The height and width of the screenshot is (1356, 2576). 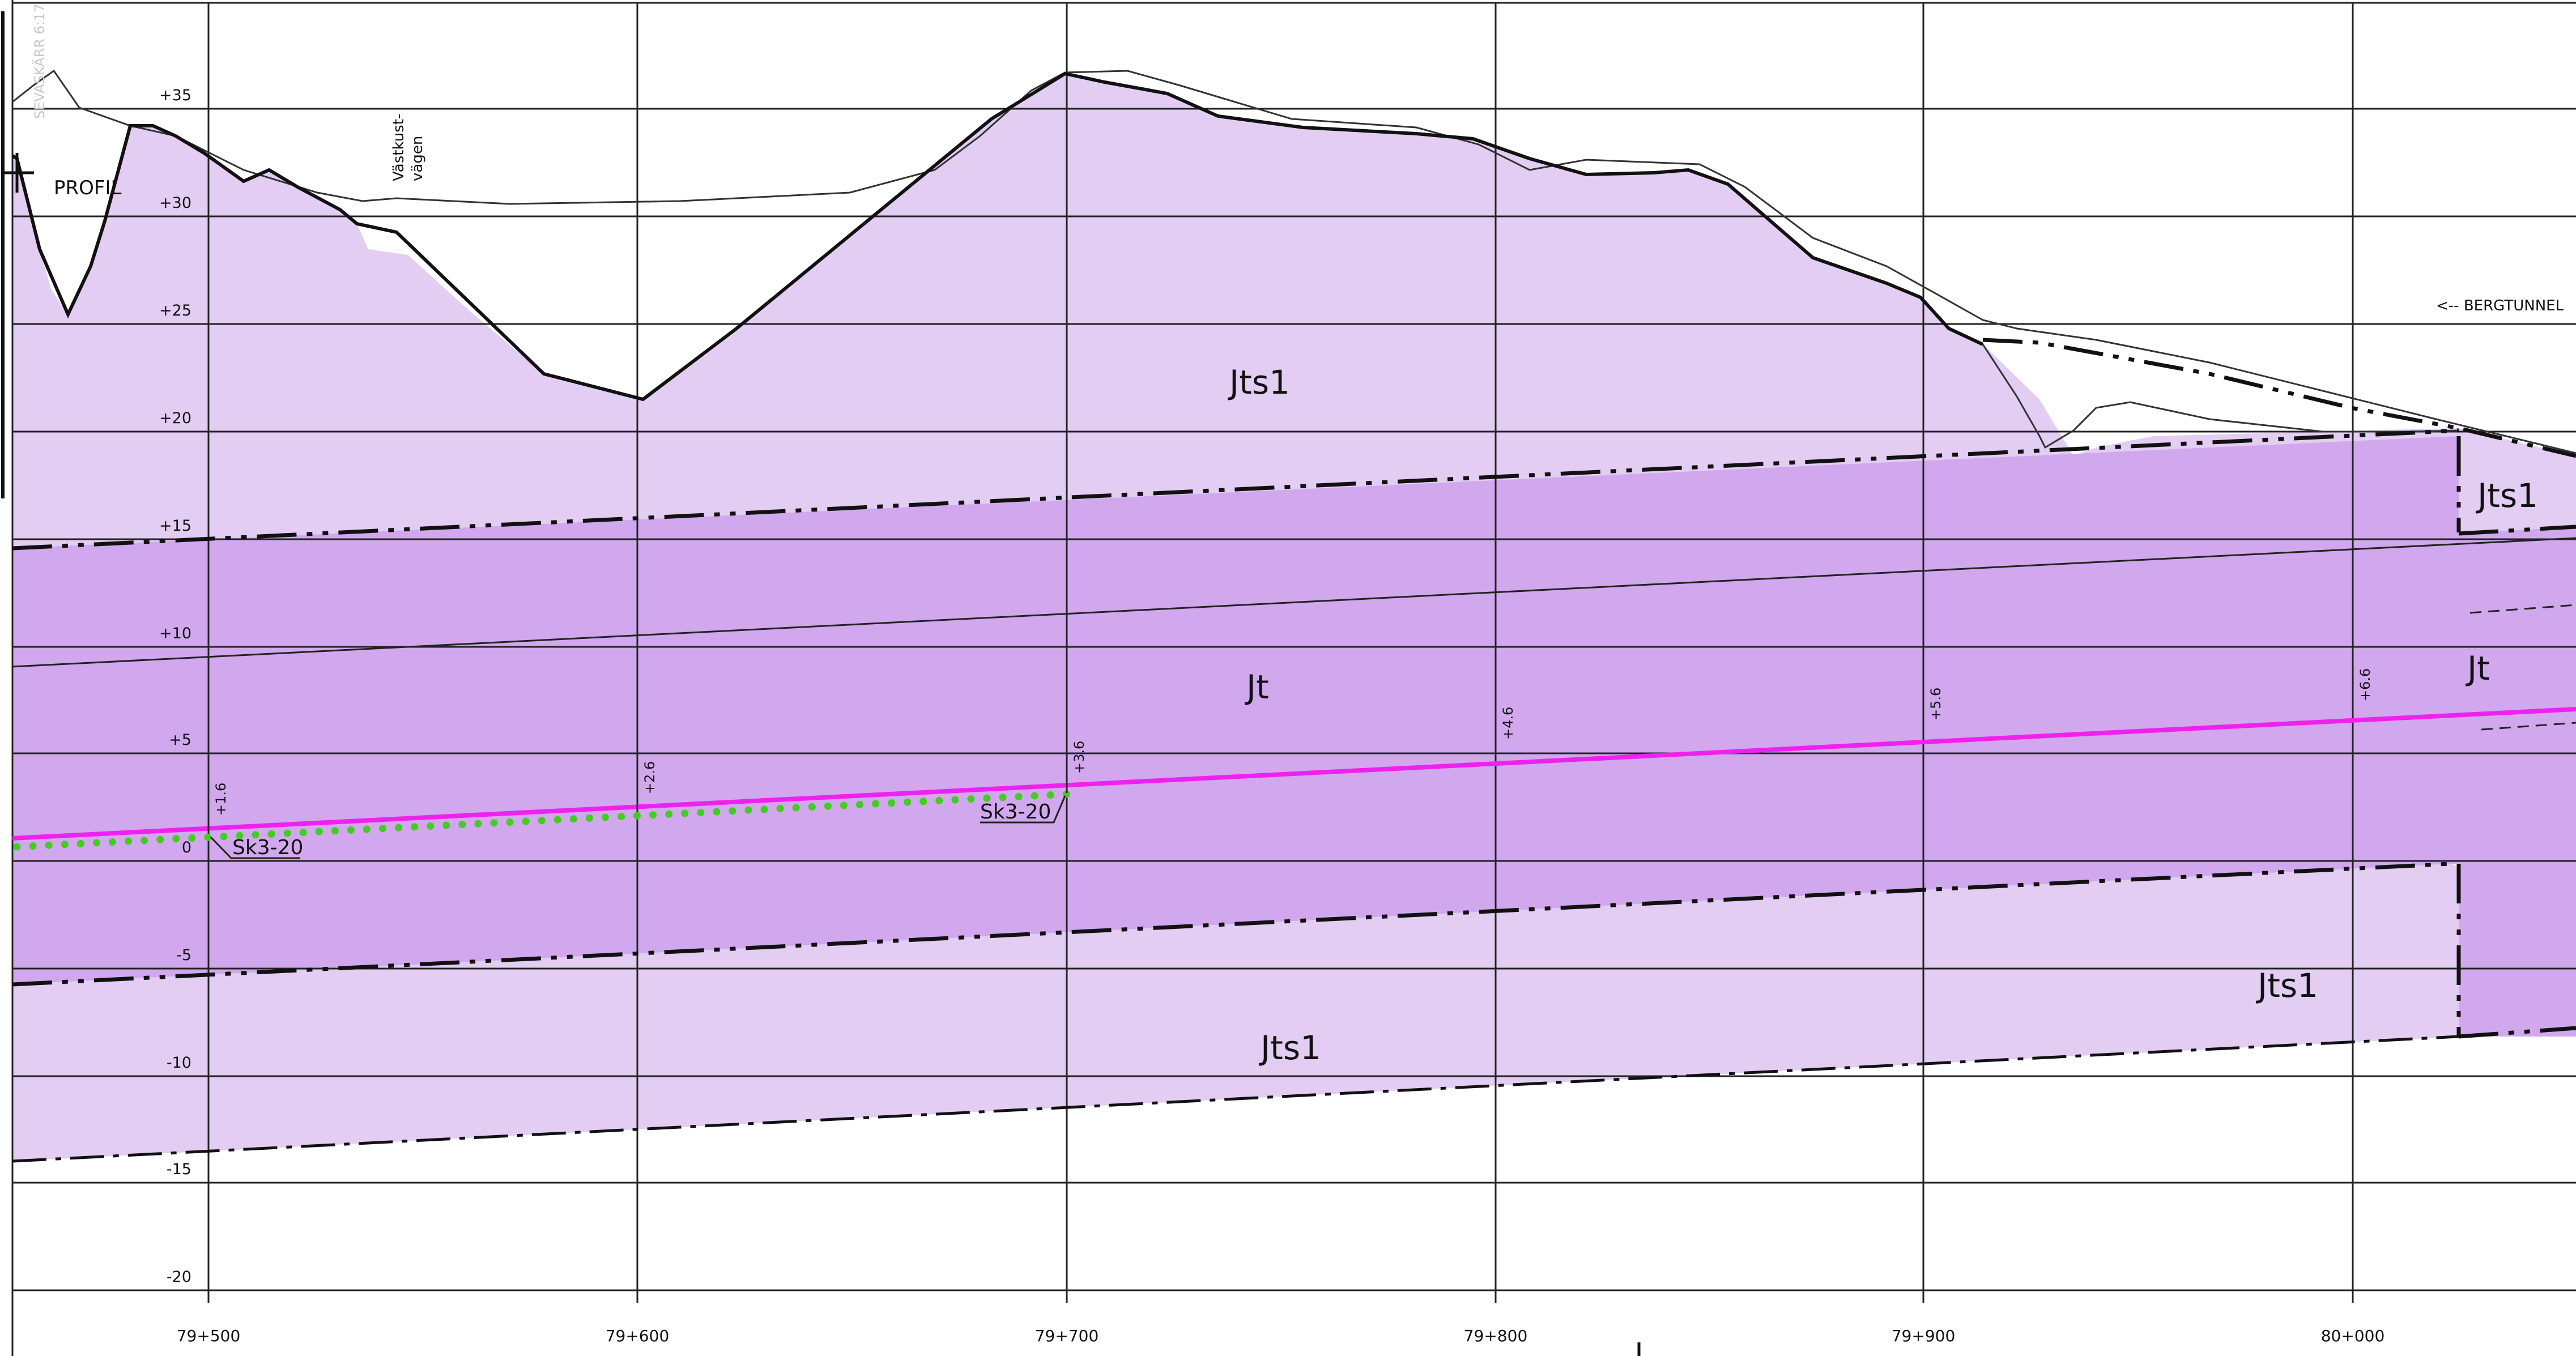 I want to click on station-label: 79+600, so click(x=638, y=1336).